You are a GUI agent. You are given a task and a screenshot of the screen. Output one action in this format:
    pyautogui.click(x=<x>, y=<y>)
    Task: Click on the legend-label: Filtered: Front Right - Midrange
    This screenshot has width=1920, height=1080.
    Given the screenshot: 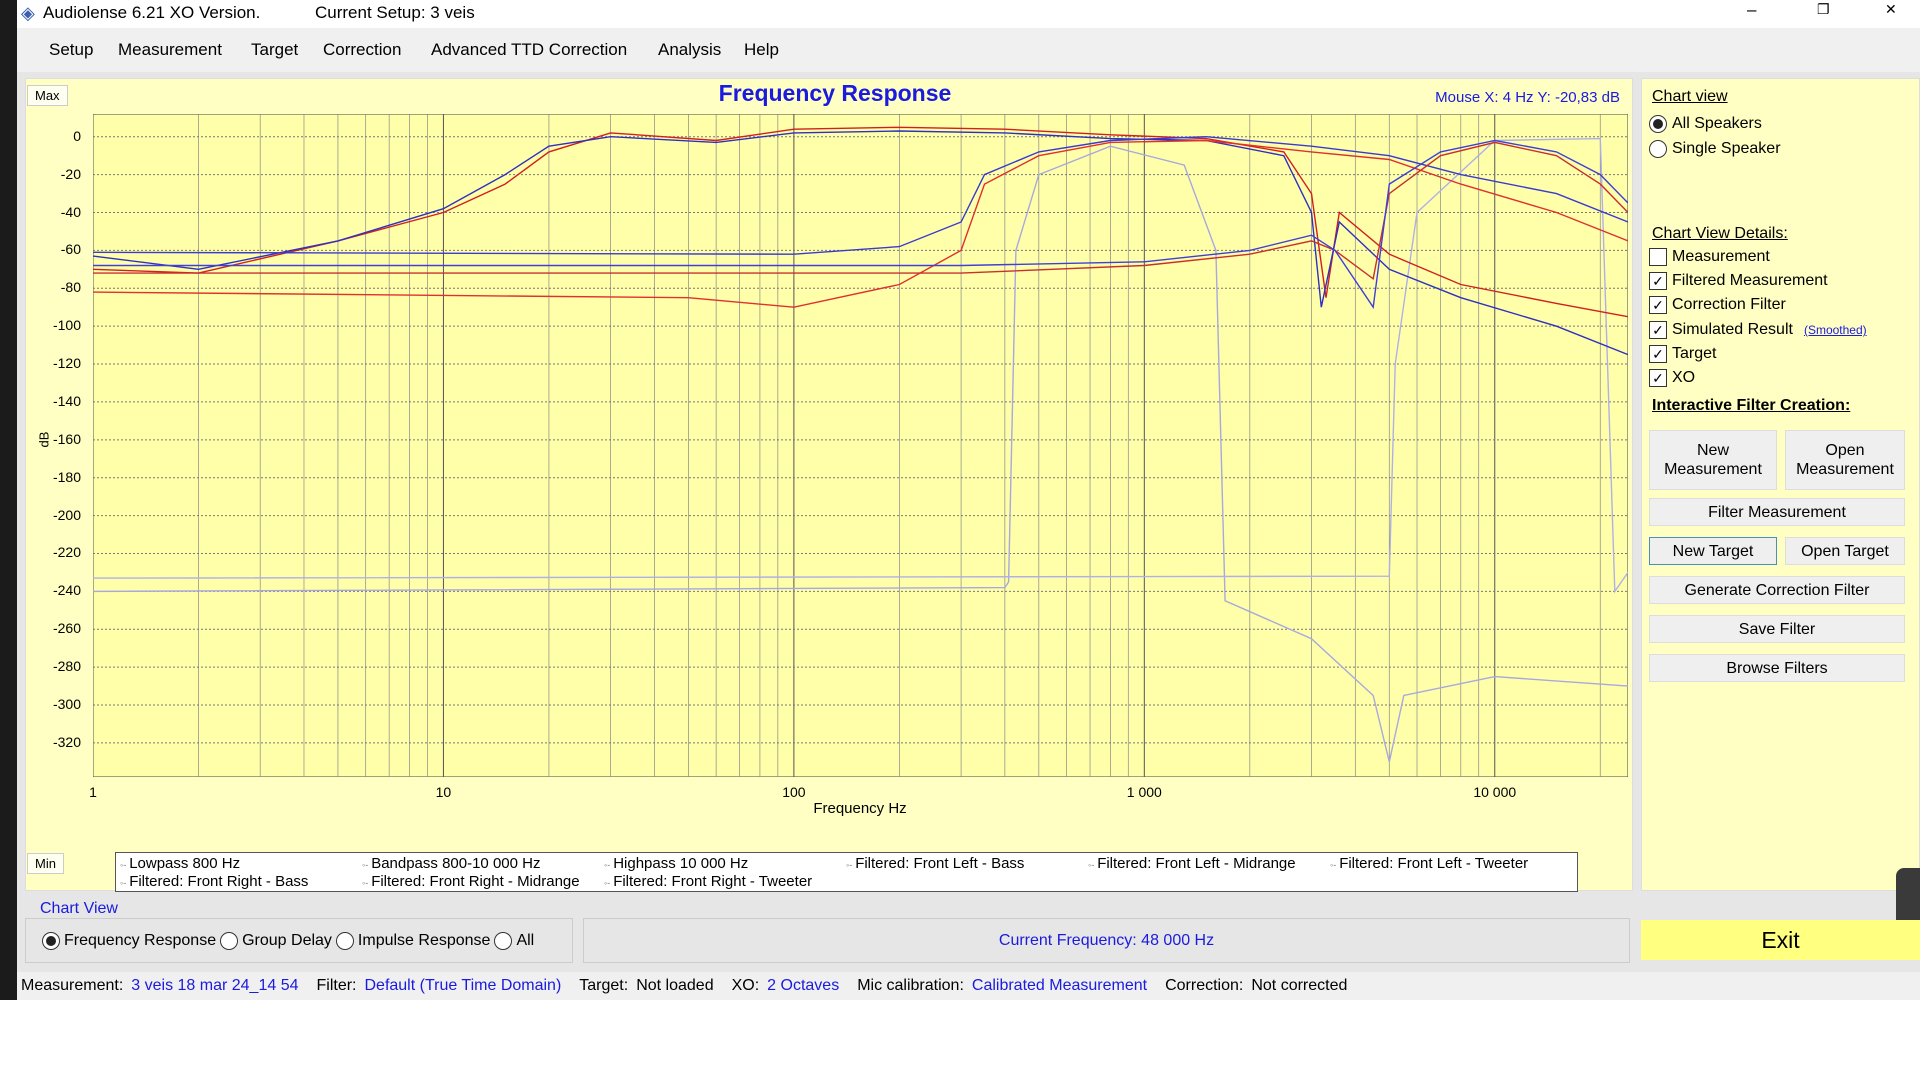 What is the action you would take?
    pyautogui.click(x=475, y=881)
    